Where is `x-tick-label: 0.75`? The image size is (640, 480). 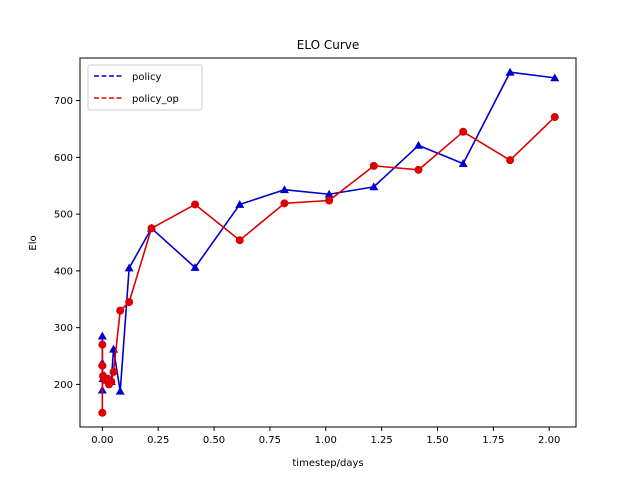 x-tick-label: 0.75 is located at coordinates (270, 440).